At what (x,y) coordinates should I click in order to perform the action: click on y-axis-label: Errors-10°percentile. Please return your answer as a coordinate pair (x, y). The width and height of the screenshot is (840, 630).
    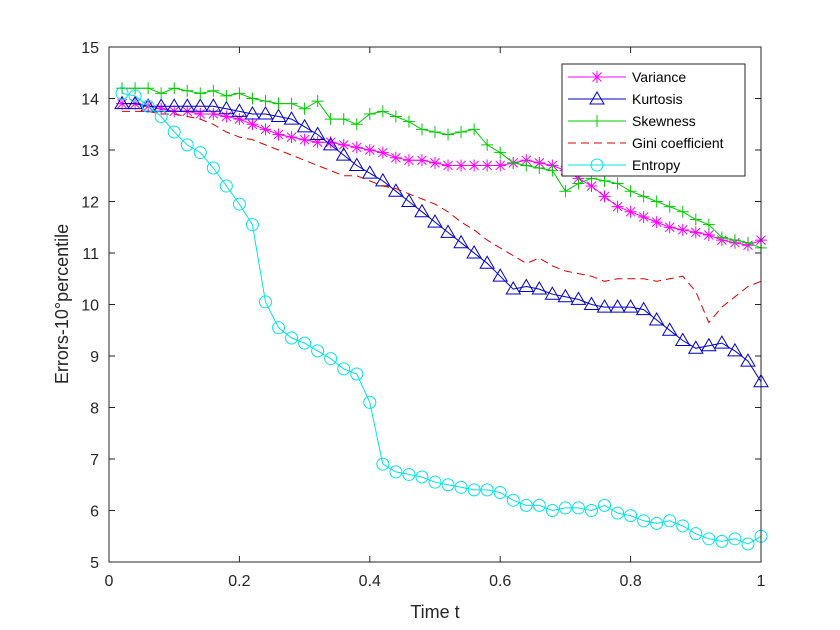
    Looking at the image, I should click on (62, 304).